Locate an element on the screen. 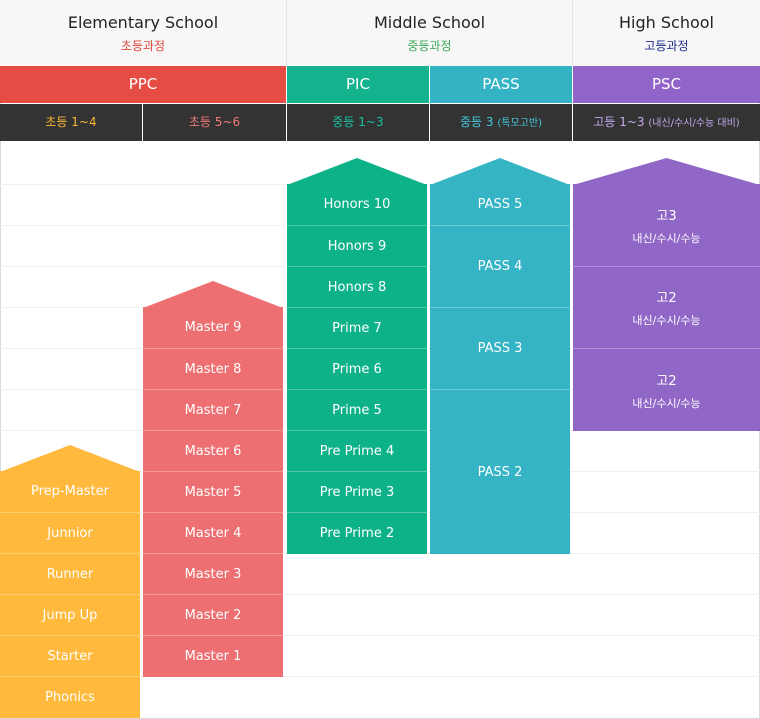 Image resolution: width=760 pixels, height=719 pixels. program-ppc: PPC is located at coordinates (143, 84).